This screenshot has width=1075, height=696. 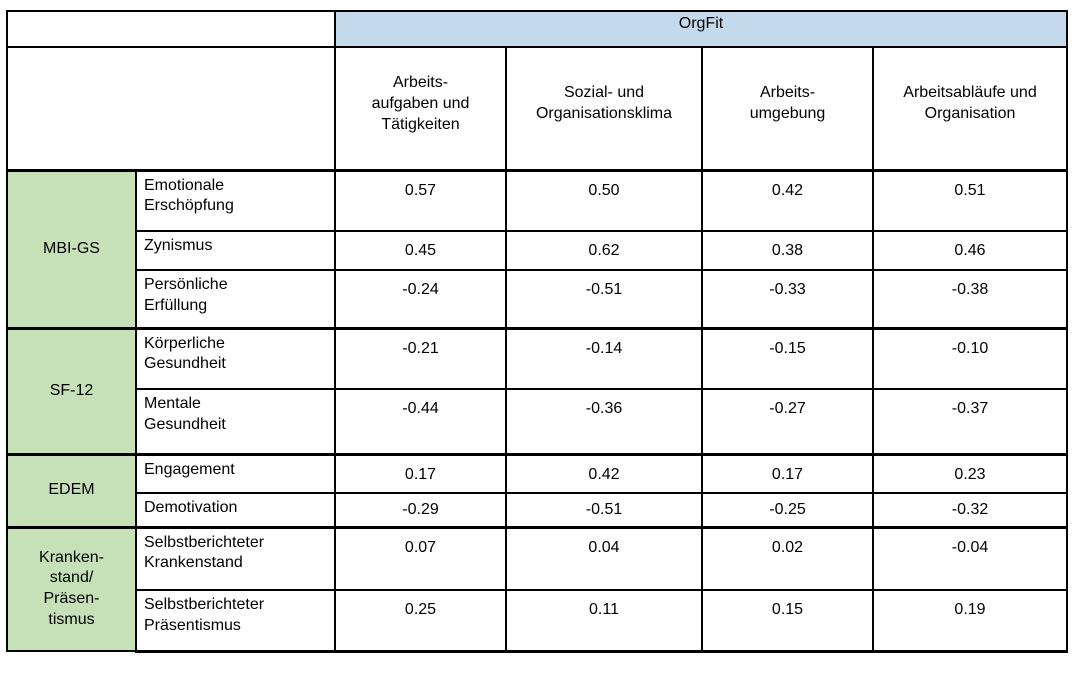 I want to click on group-header-krankenstand-praesentismus: Kranken- stand/ Präsen- tismus, so click(x=71, y=588).